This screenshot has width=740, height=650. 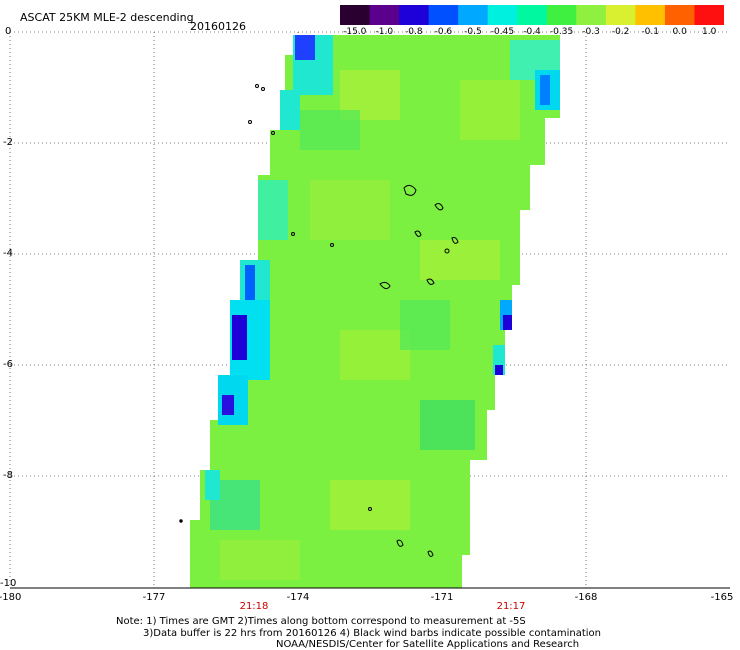 What do you see at coordinates (8, 31) in the screenshot?
I see `y-tick-label: 0` at bounding box center [8, 31].